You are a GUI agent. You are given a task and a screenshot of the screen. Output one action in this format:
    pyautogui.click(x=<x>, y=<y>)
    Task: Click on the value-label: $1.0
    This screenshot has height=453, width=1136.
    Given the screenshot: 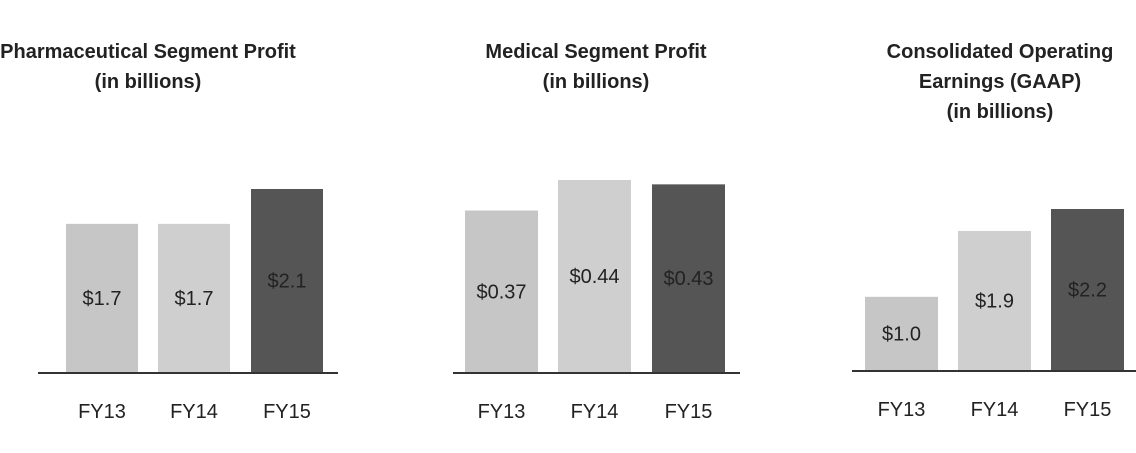 What is the action you would take?
    pyautogui.click(x=901, y=334)
    